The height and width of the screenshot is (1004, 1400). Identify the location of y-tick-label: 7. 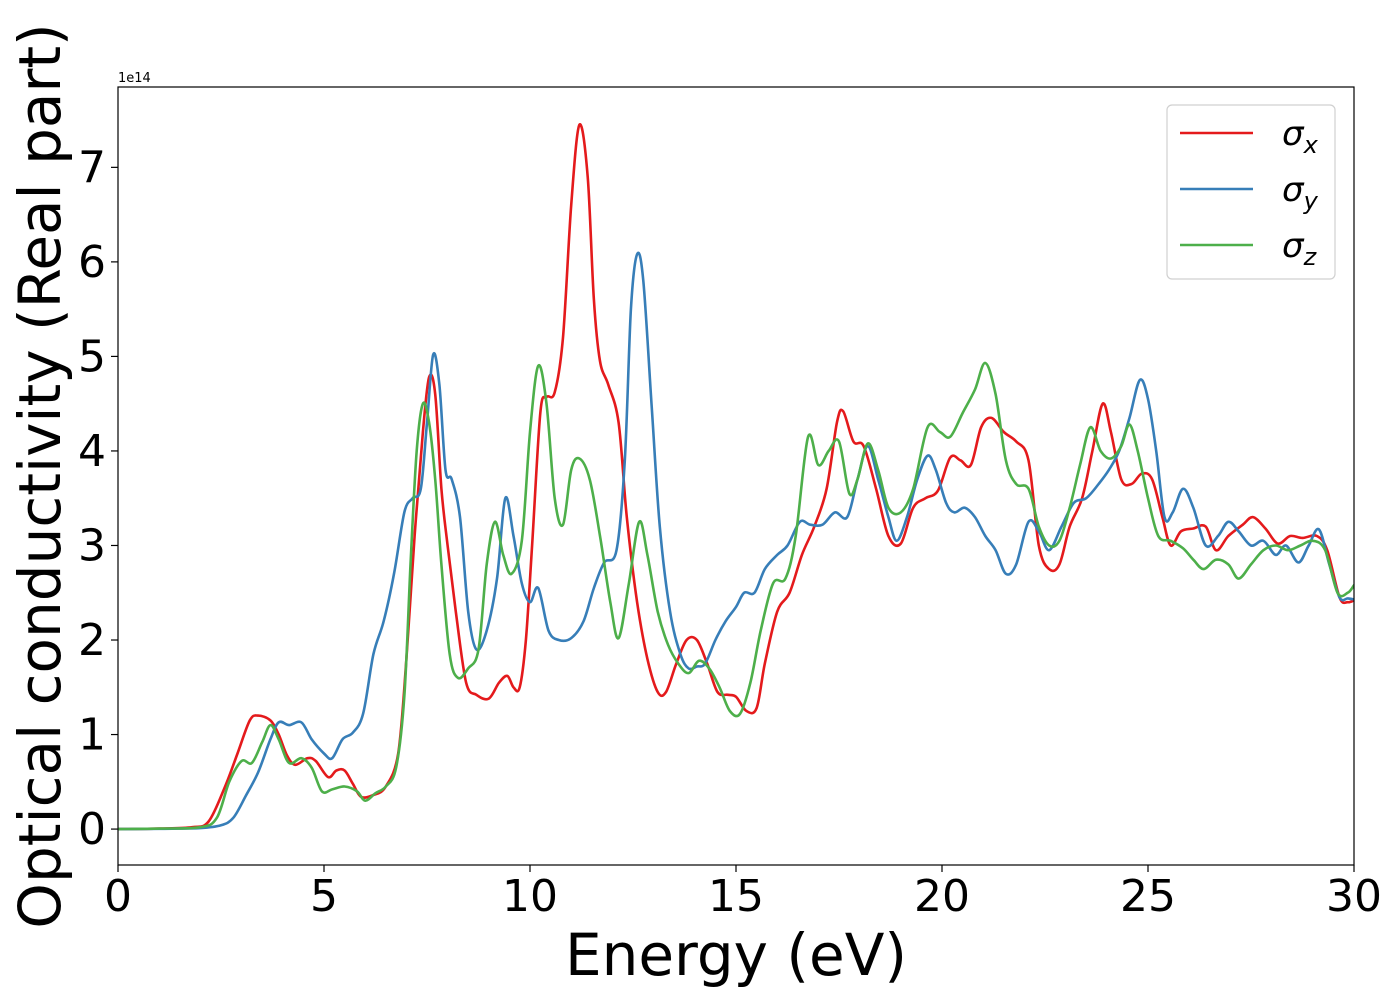
(92, 167).